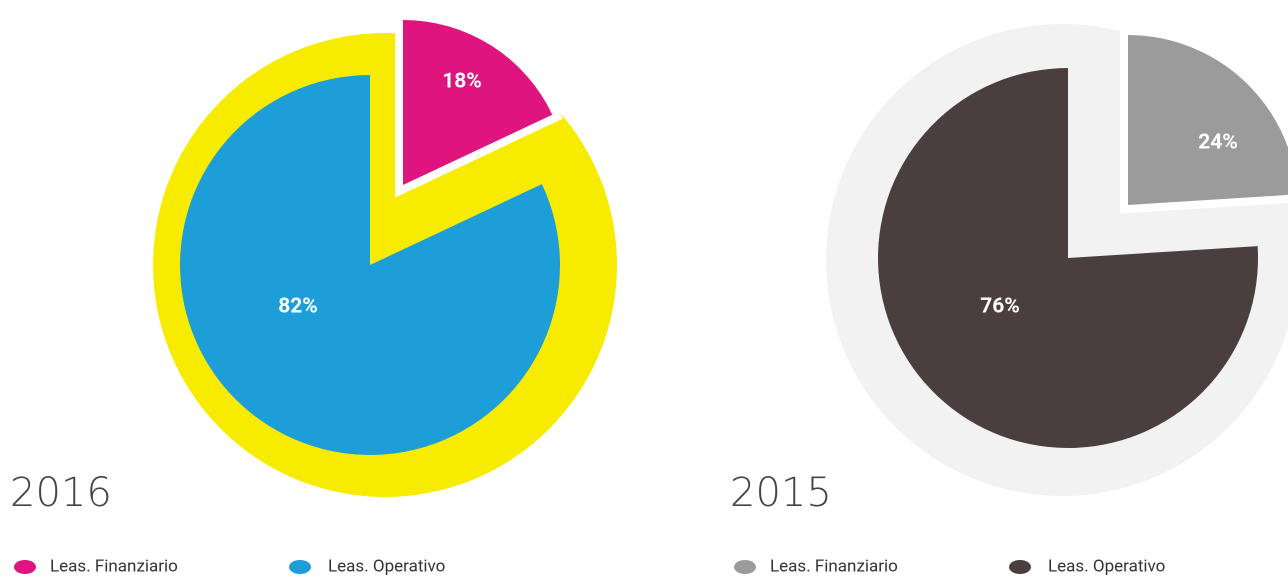 The height and width of the screenshot is (576, 1288). I want to click on value-label: 76%, so click(1000, 307).